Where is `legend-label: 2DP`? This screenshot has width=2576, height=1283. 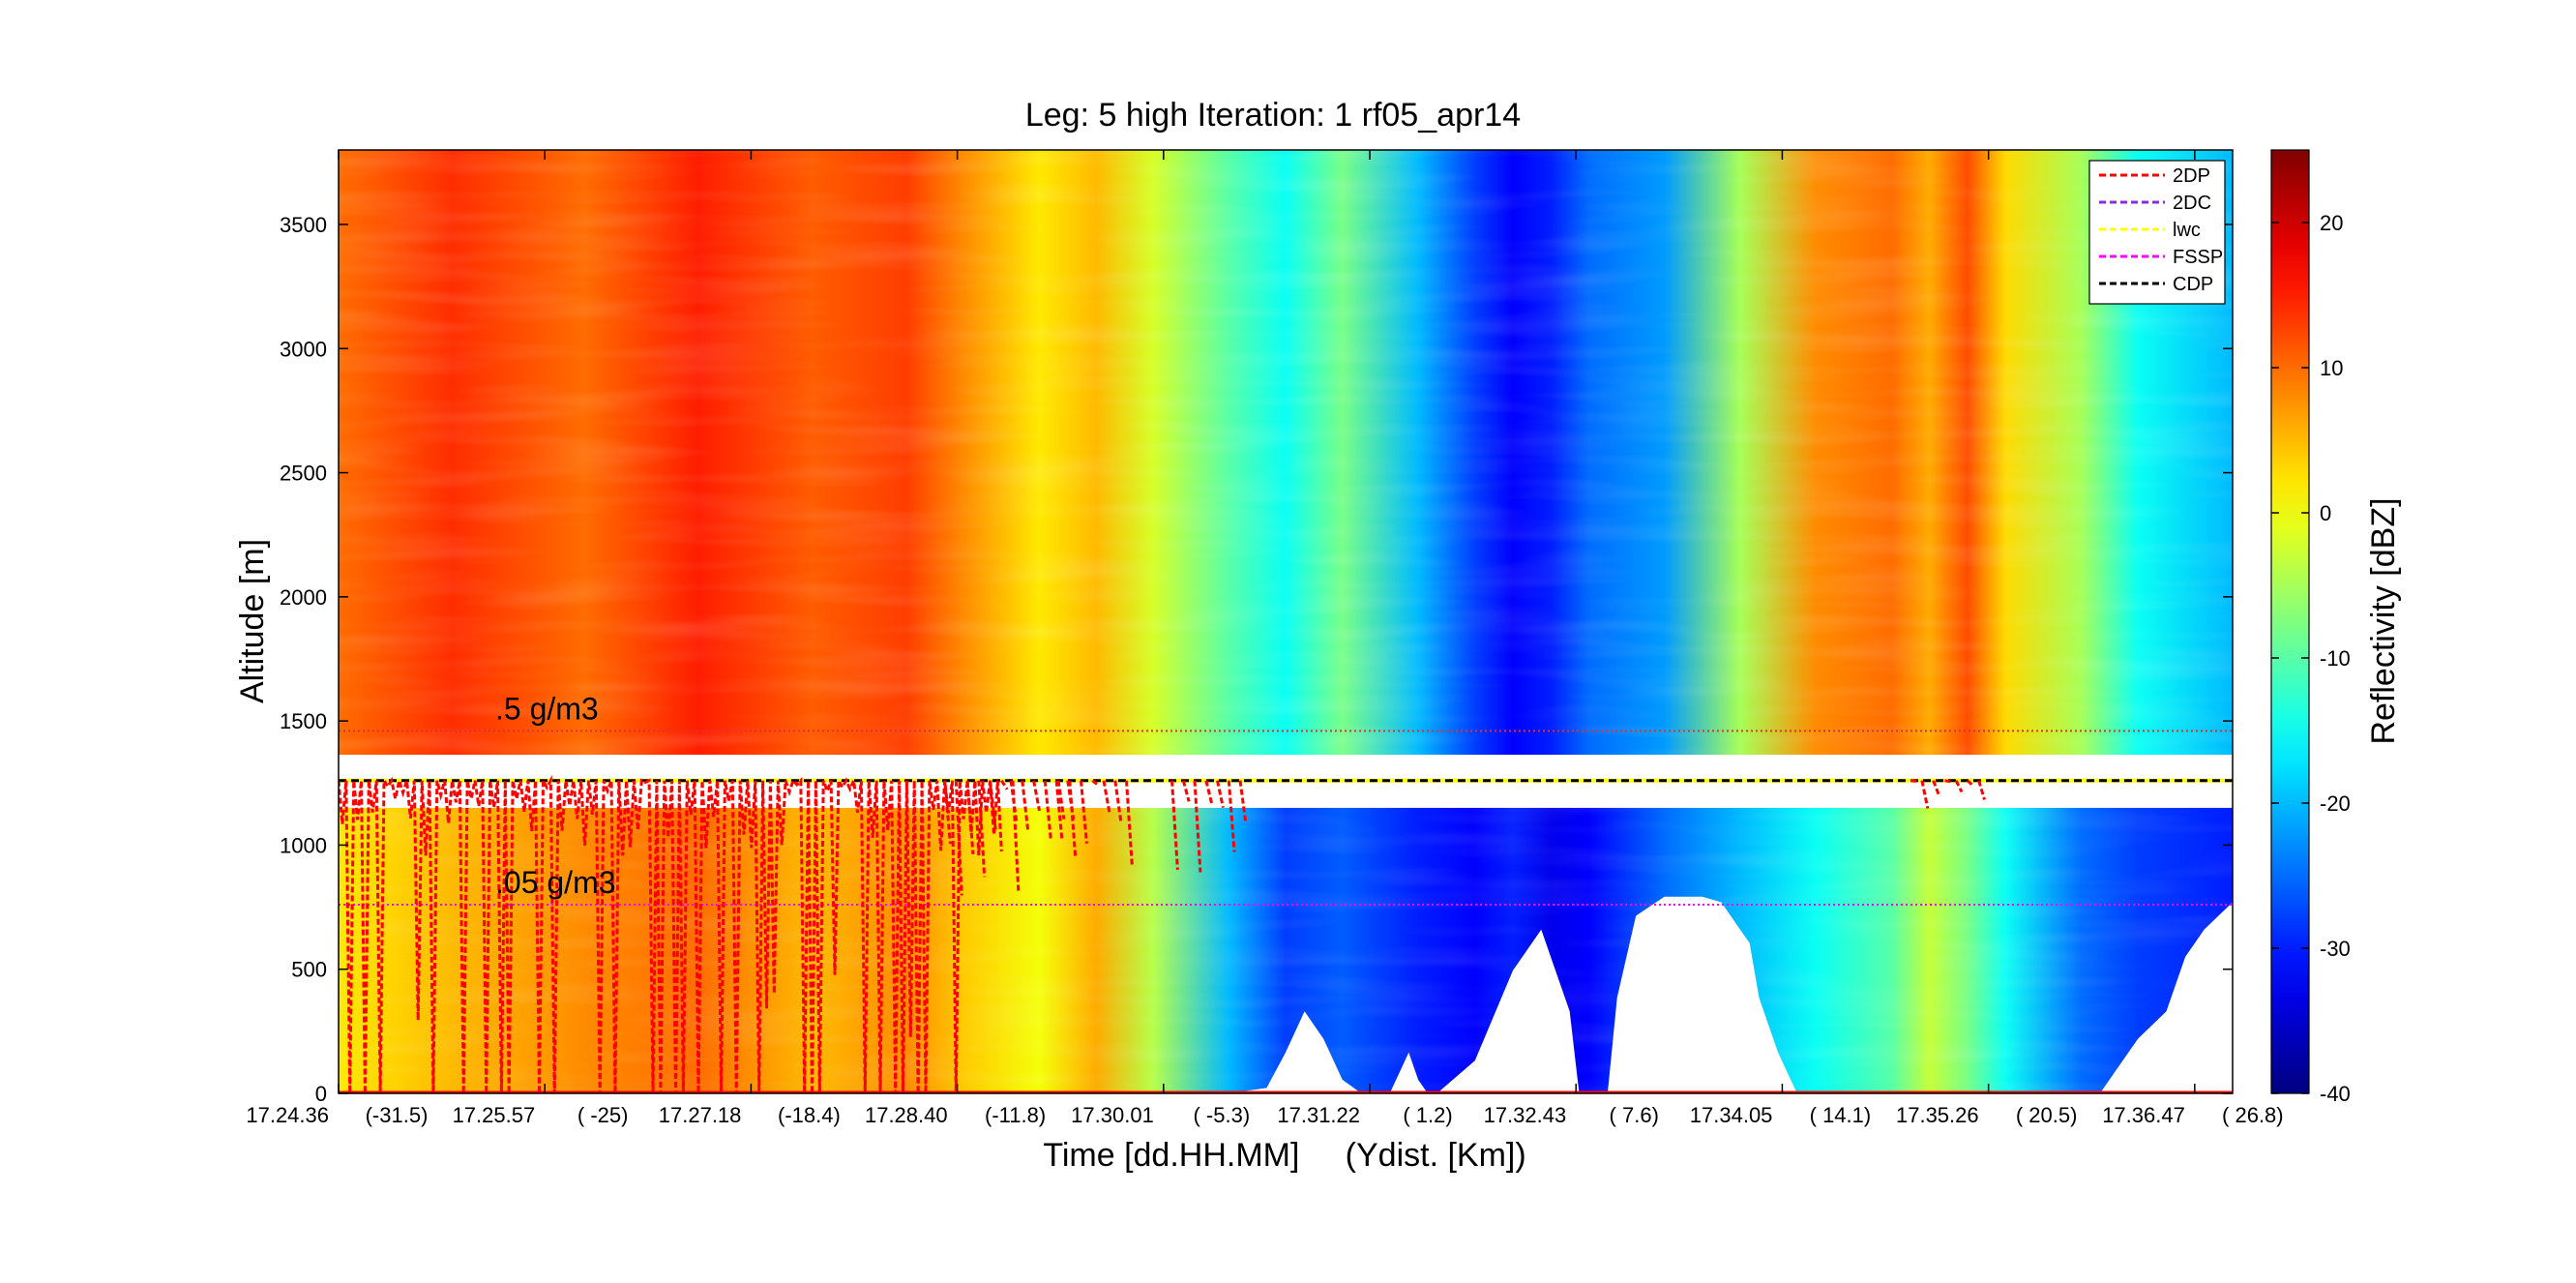 legend-label: 2DP is located at coordinates (2191, 176).